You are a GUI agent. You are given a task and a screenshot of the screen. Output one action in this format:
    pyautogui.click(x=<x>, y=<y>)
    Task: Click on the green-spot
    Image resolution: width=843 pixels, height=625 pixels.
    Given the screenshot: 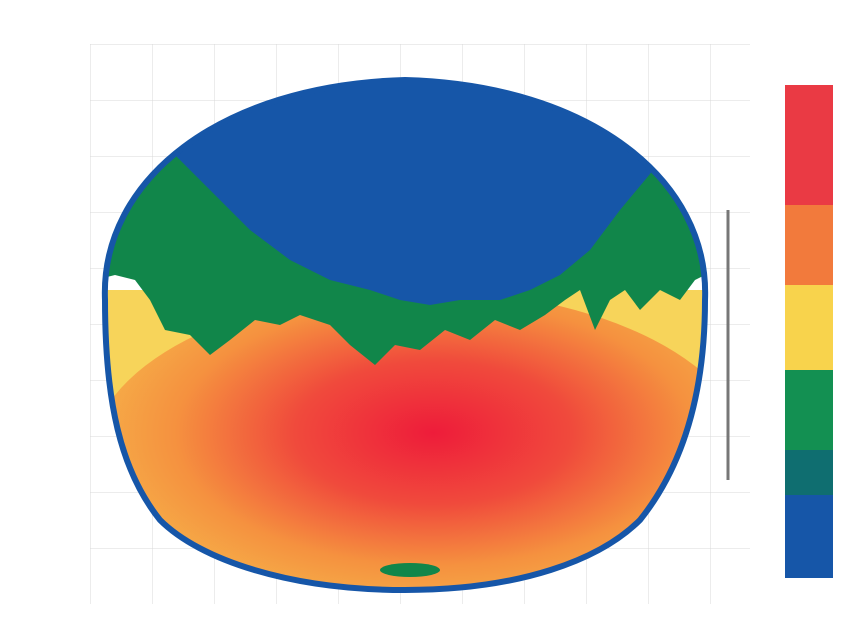 What is the action you would take?
    pyautogui.click(x=410, y=570)
    